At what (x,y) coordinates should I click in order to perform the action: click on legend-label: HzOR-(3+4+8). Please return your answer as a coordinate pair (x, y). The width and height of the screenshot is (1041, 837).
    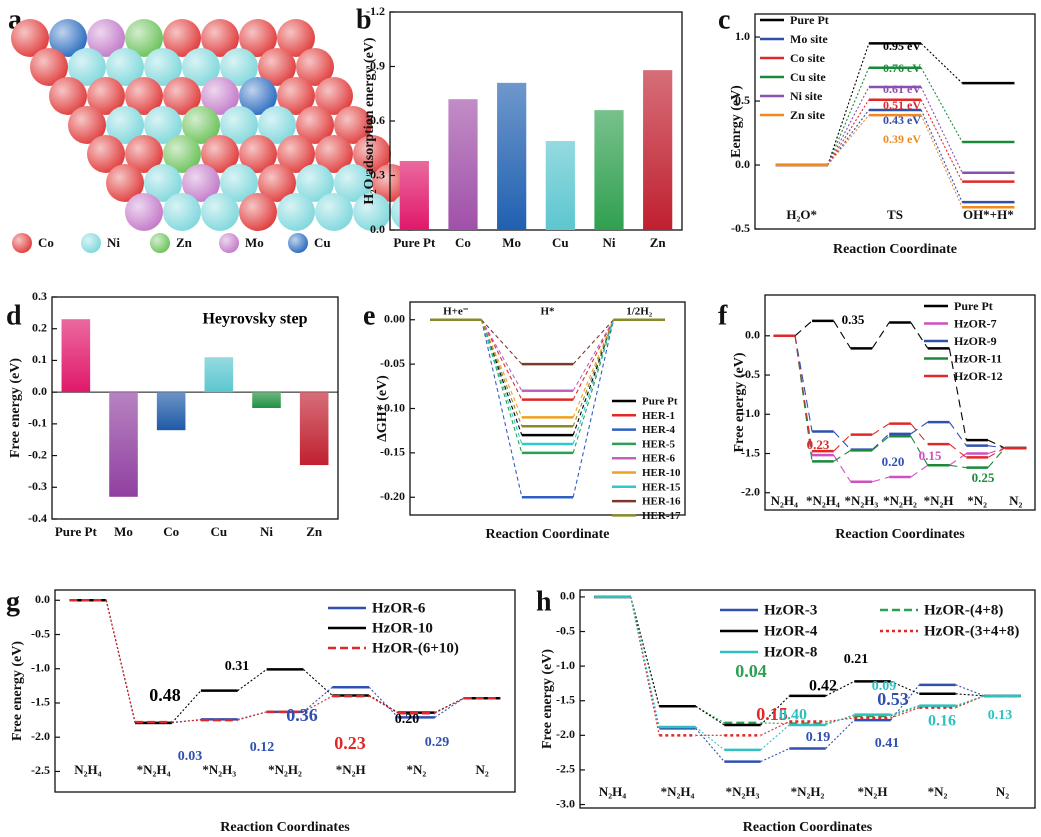
    Looking at the image, I should click on (971, 631).